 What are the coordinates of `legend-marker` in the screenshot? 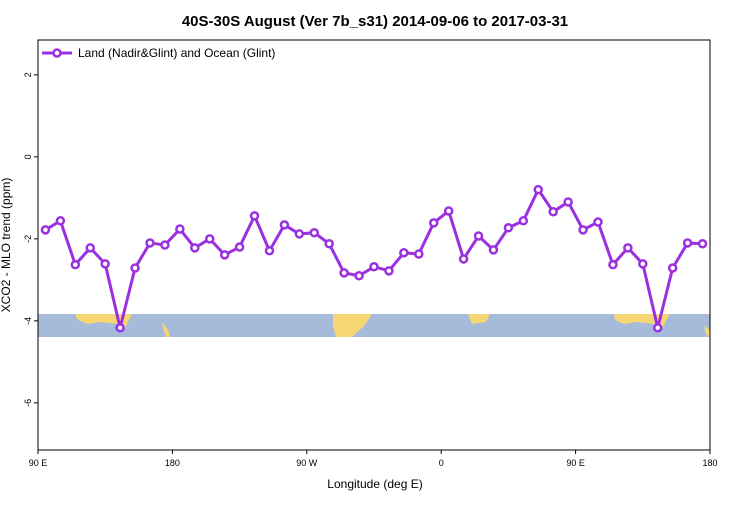 It's located at (57, 53).